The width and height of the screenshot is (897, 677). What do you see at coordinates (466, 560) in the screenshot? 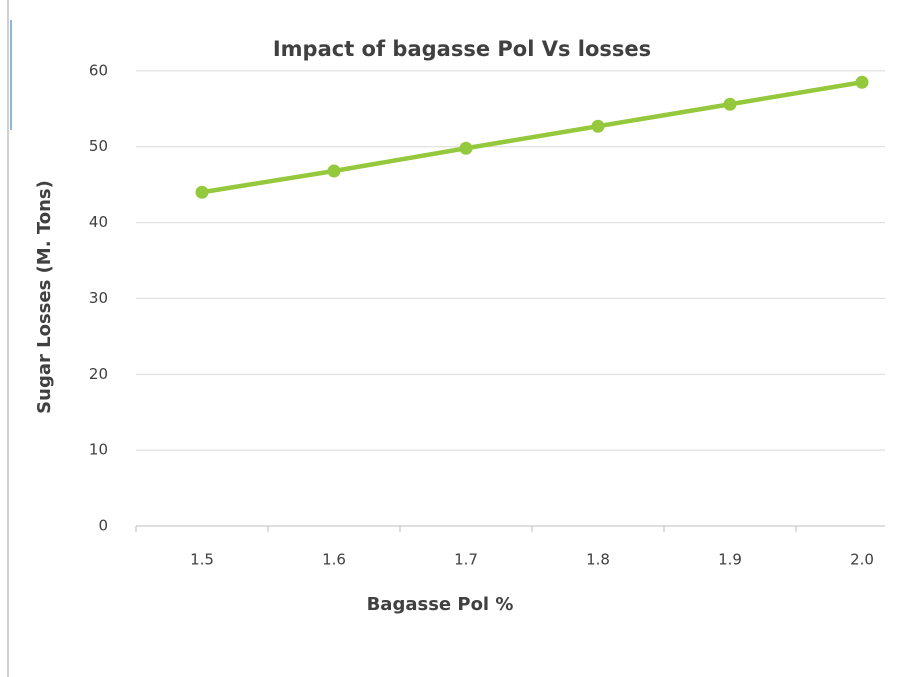
I see `x-tick-label: 1.7` at bounding box center [466, 560].